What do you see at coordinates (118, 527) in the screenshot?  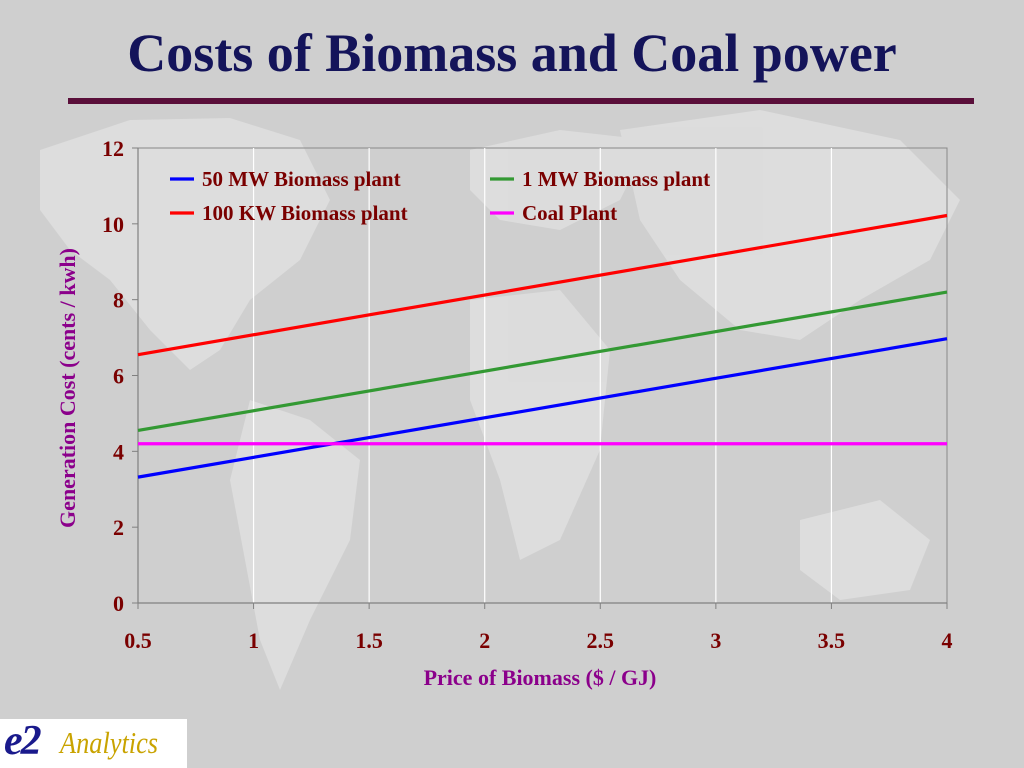 I see `y-tick-label: 2` at bounding box center [118, 527].